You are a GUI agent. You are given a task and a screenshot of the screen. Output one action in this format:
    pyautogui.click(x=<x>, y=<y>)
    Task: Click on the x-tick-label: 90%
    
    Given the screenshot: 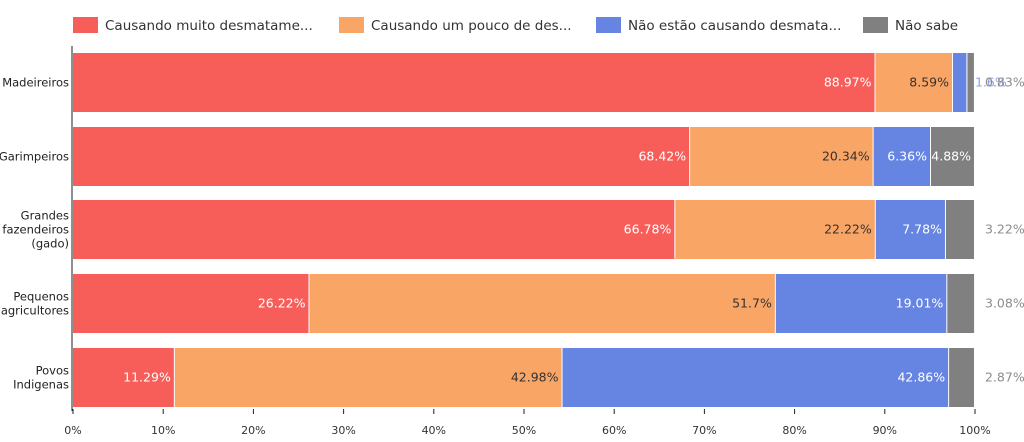 What is the action you would take?
    pyautogui.click(x=885, y=430)
    